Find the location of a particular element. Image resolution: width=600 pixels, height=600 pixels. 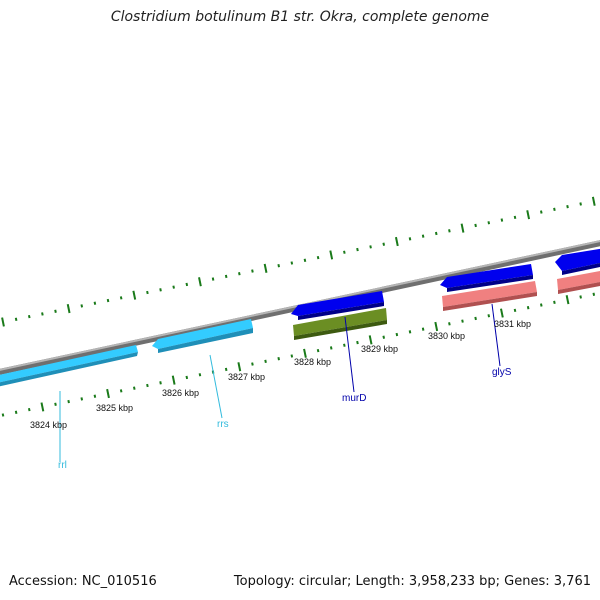

murD-feature is located at coordinates (337, 305).